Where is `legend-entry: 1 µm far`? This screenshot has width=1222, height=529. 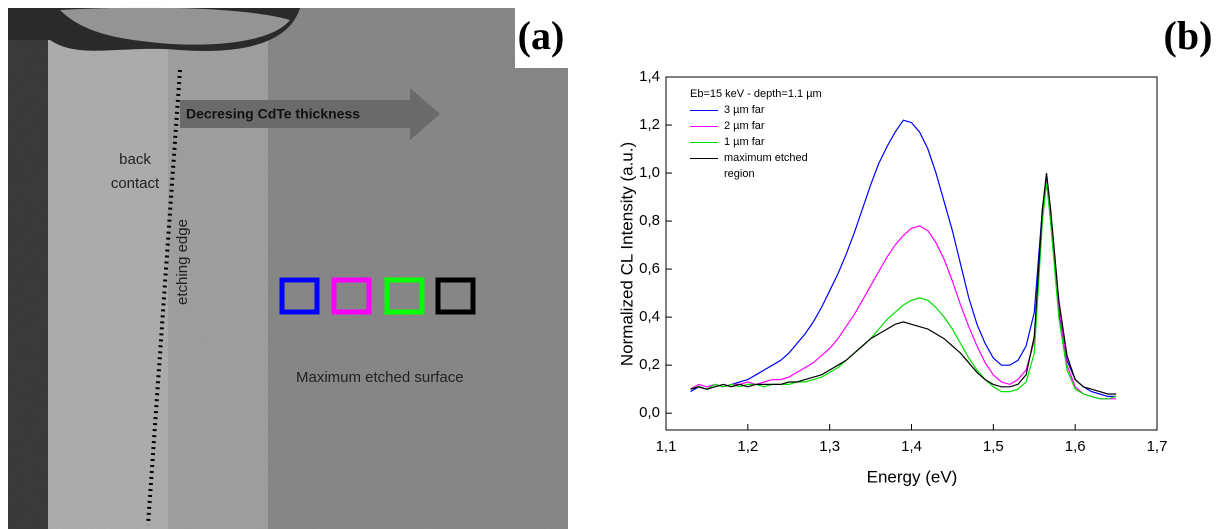 legend-entry: 1 µm far is located at coordinates (757, 142).